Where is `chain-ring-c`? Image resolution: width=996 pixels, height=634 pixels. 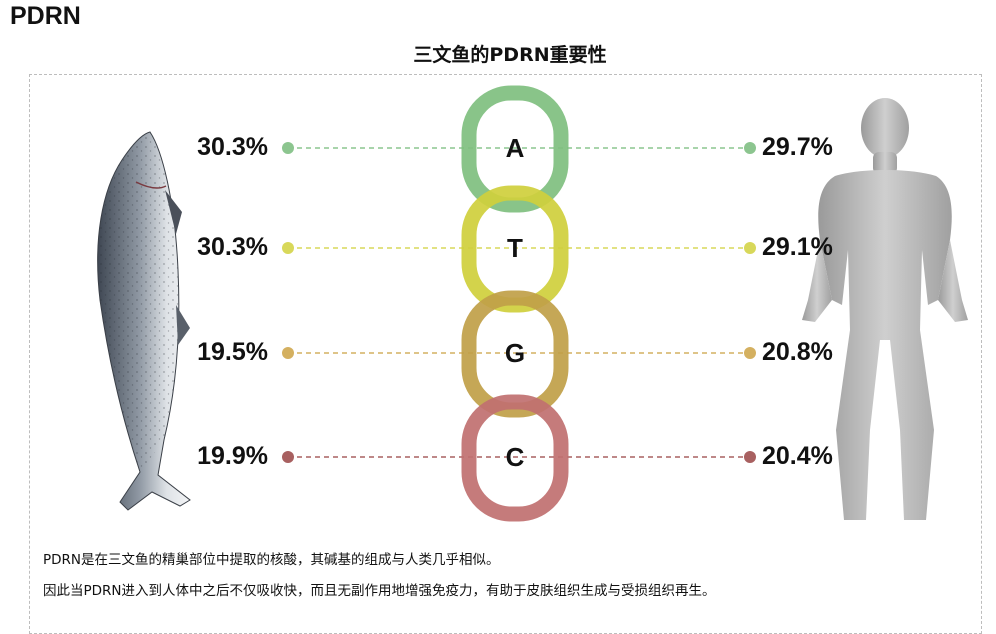
chain-ring-c is located at coordinates (515, 458).